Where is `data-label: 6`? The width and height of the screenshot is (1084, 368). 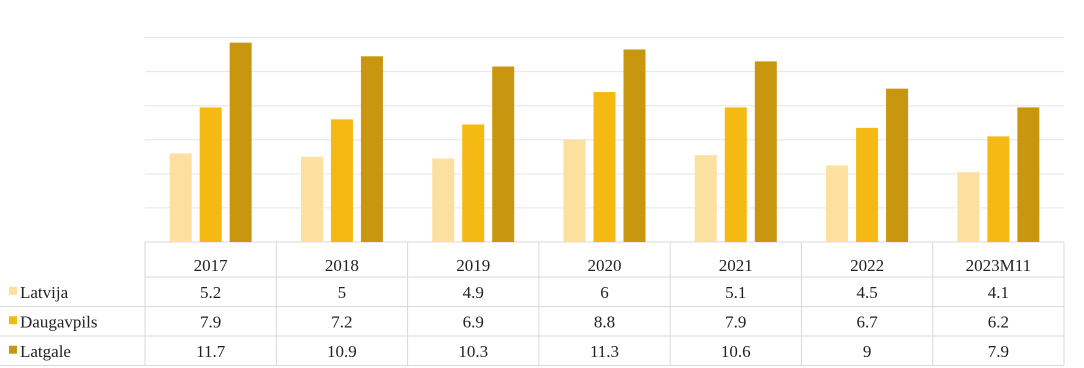 data-label: 6 is located at coordinates (604, 292).